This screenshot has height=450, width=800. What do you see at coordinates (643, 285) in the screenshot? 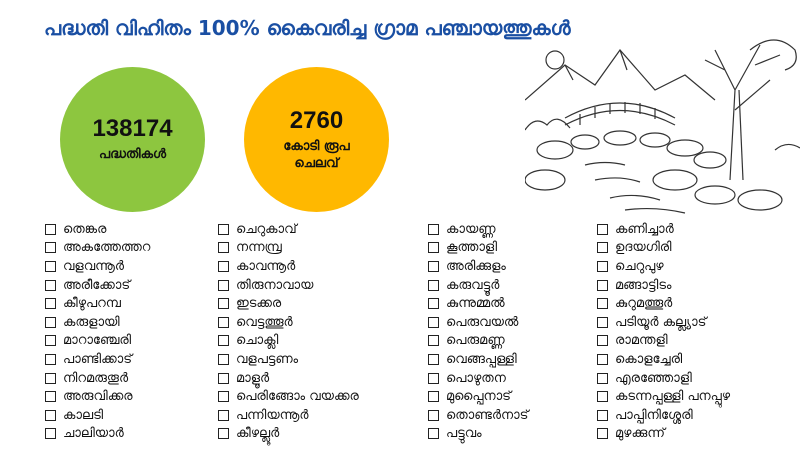
I see `panchayat-name: മങ്ങാട്ടിടം` at bounding box center [643, 285].